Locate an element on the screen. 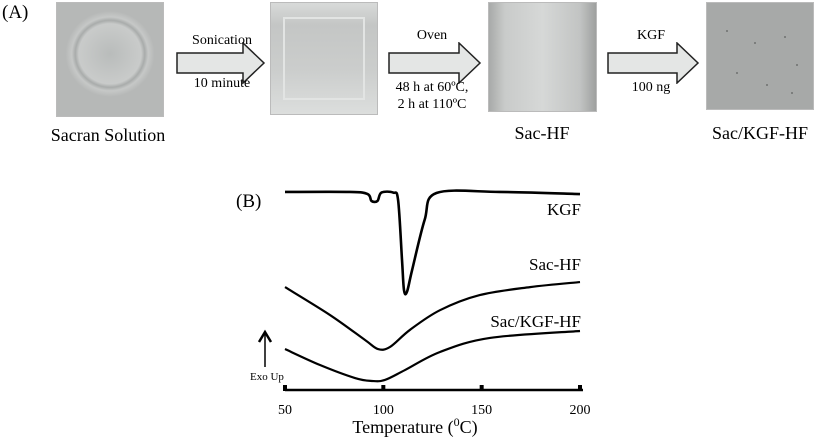 Image resolution: width=815 pixels, height=440 pixels. series-label: Sac-HF is located at coordinates (555, 264).